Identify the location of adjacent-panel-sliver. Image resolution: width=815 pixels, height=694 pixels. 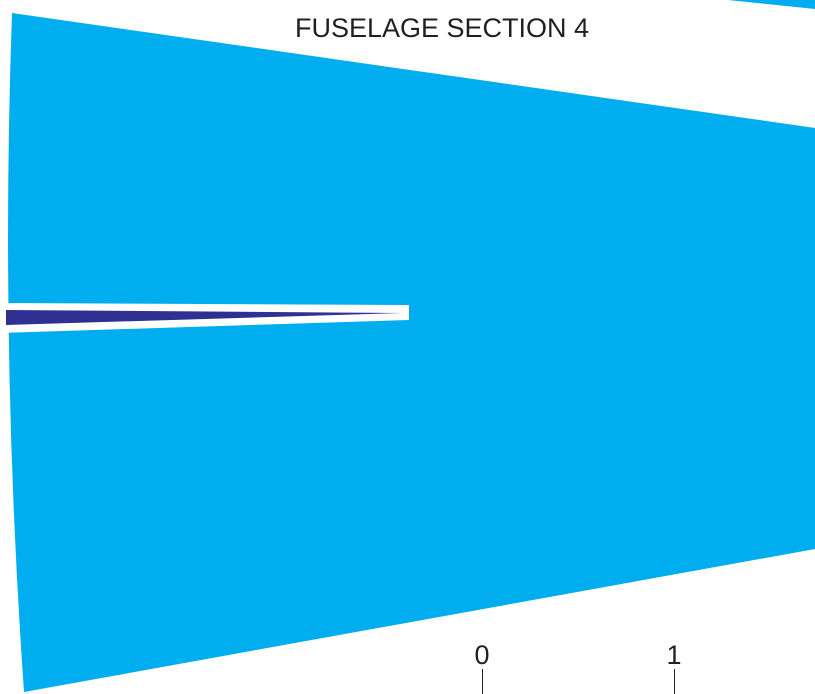
(771, 4).